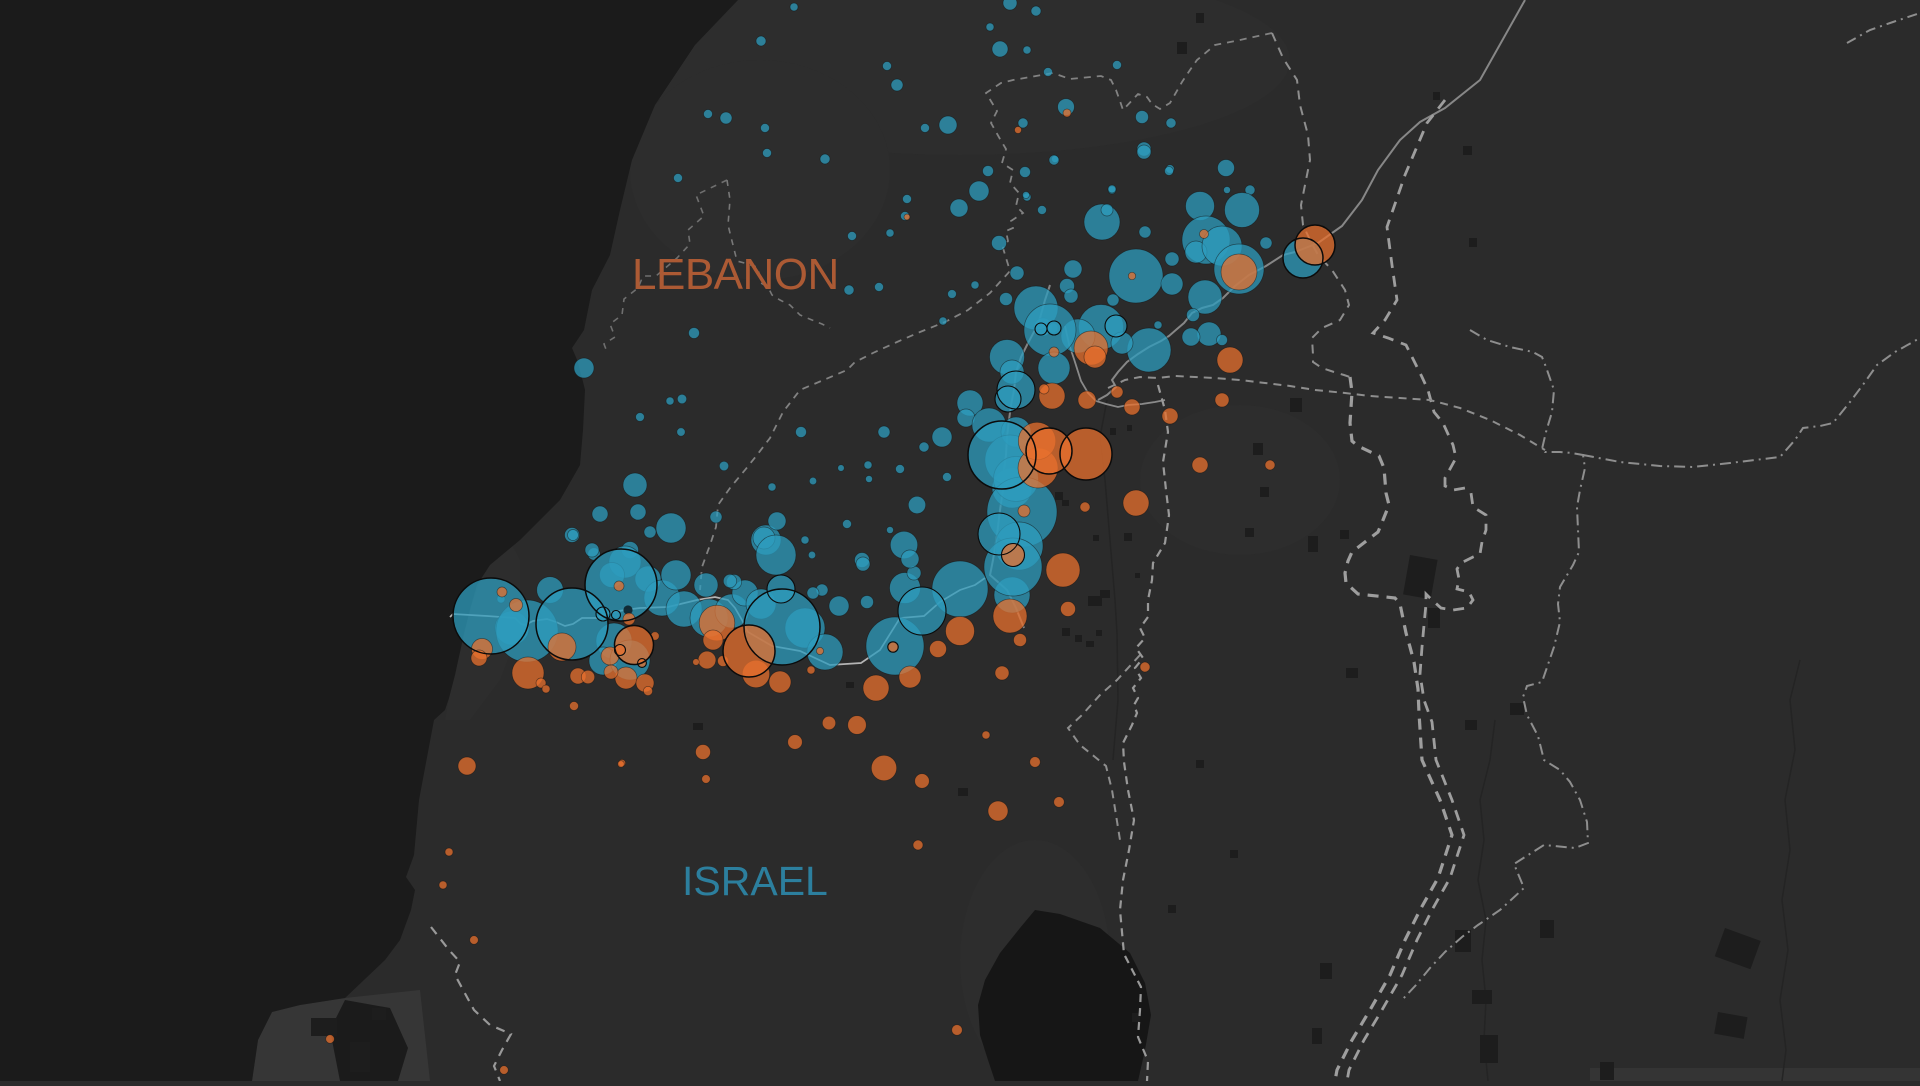 The image size is (1920, 1086). What do you see at coordinates (735, 274) in the screenshot?
I see `svg-text: LEBANON` at bounding box center [735, 274].